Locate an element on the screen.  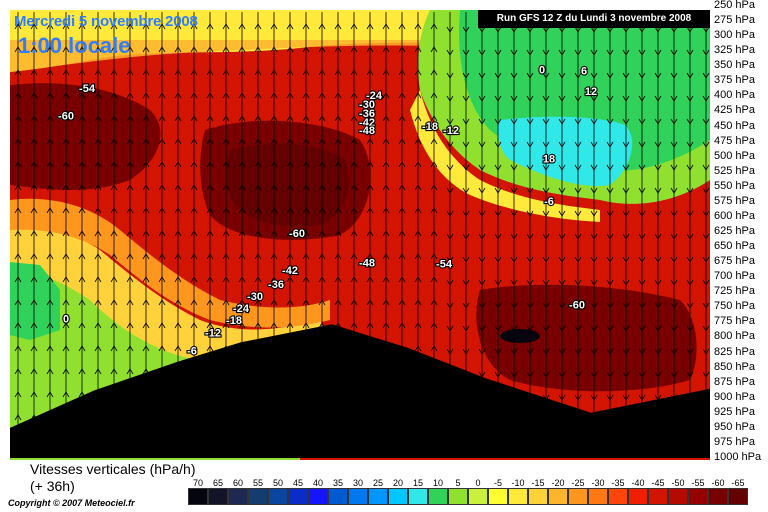
pressure-tick: 400 hPa is located at coordinates (734, 95).